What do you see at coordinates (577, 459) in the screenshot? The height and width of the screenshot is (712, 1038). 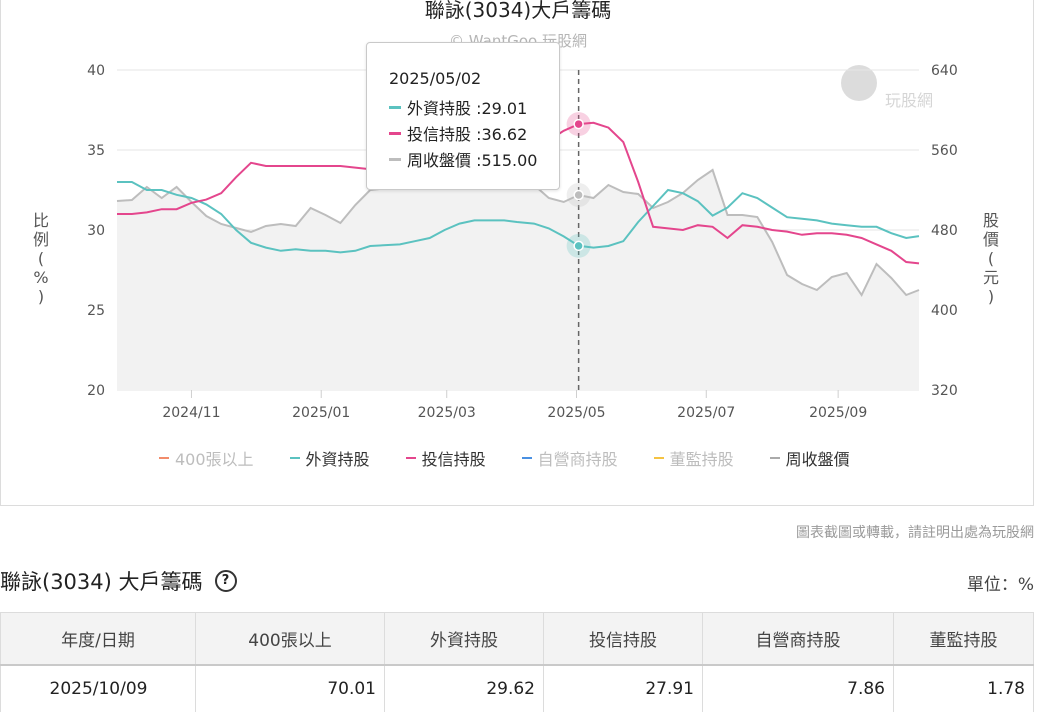 I see `legend-label: 自營商持股` at bounding box center [577, 459].